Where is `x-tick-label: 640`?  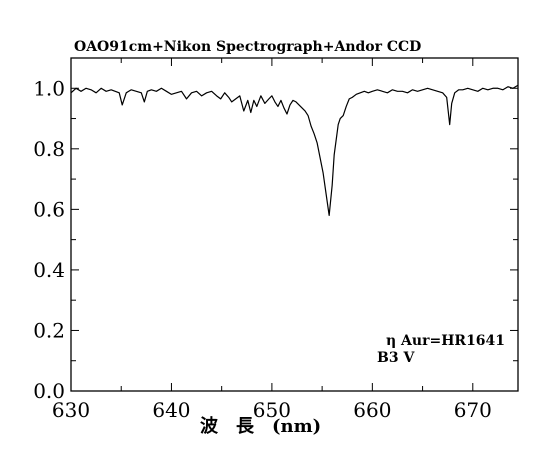 x-tick-label: 640 is located at coordinates (171, 410).